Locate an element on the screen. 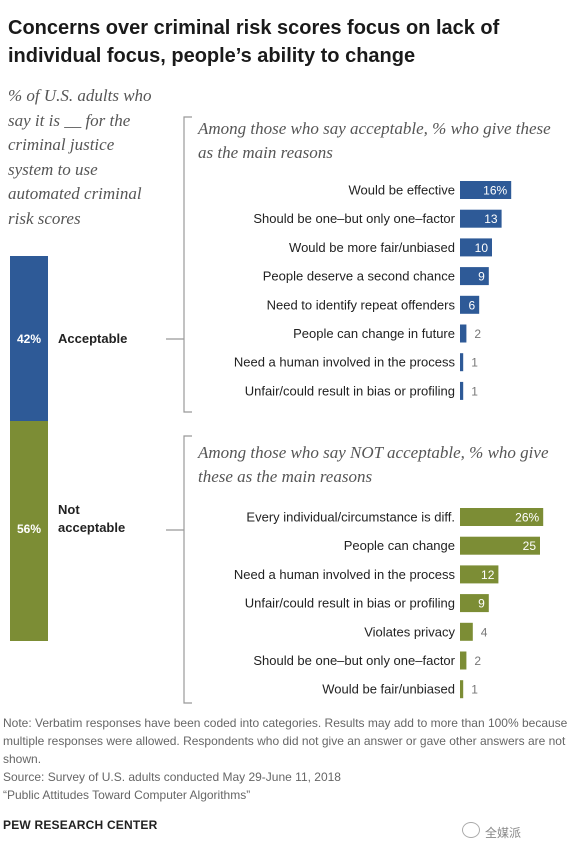 Image resolution: width=580 pixels, height=859 pixels. not-acceptable-reason-category-label: People can change is located at coordinates (399, 545).